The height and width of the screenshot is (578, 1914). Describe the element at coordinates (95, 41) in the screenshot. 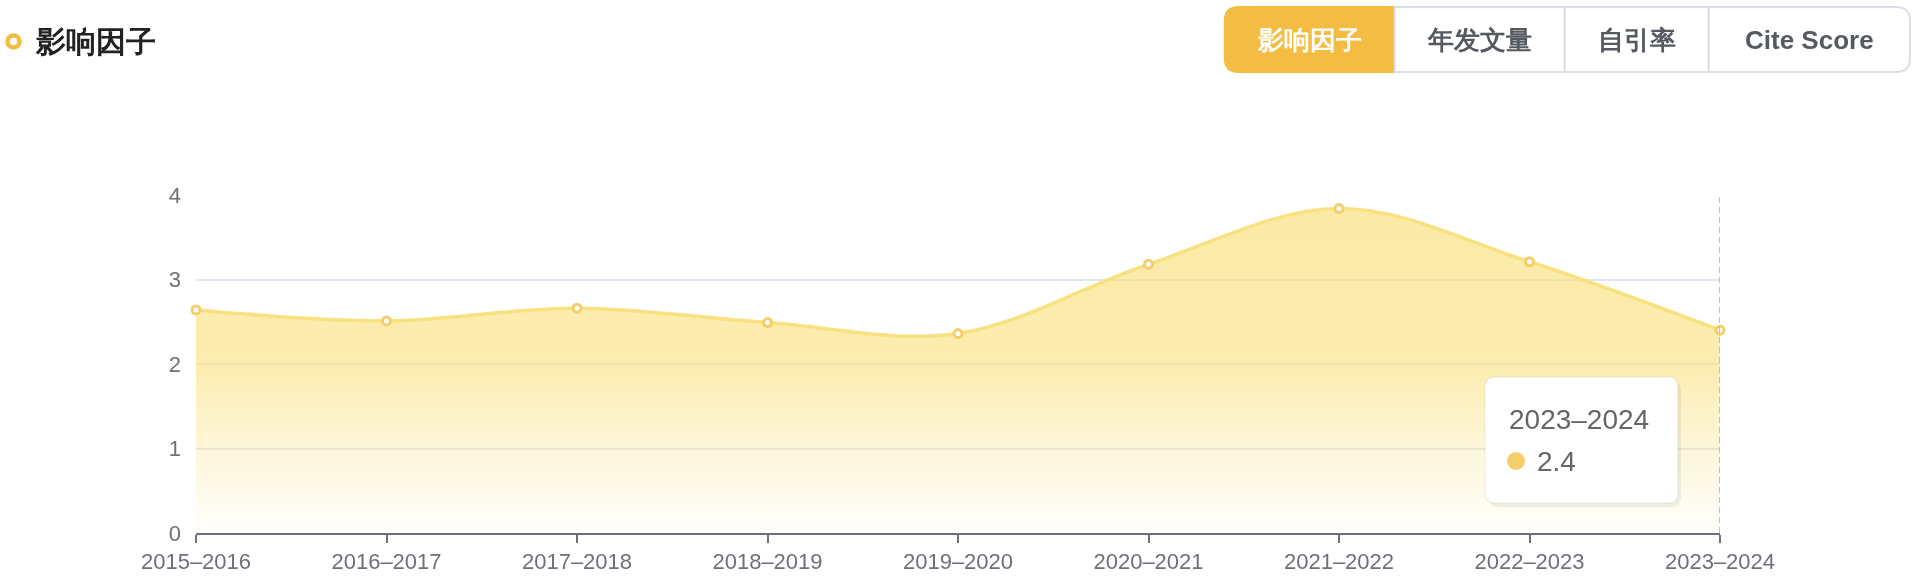

I see `chart-title: 影响因子` at that location.